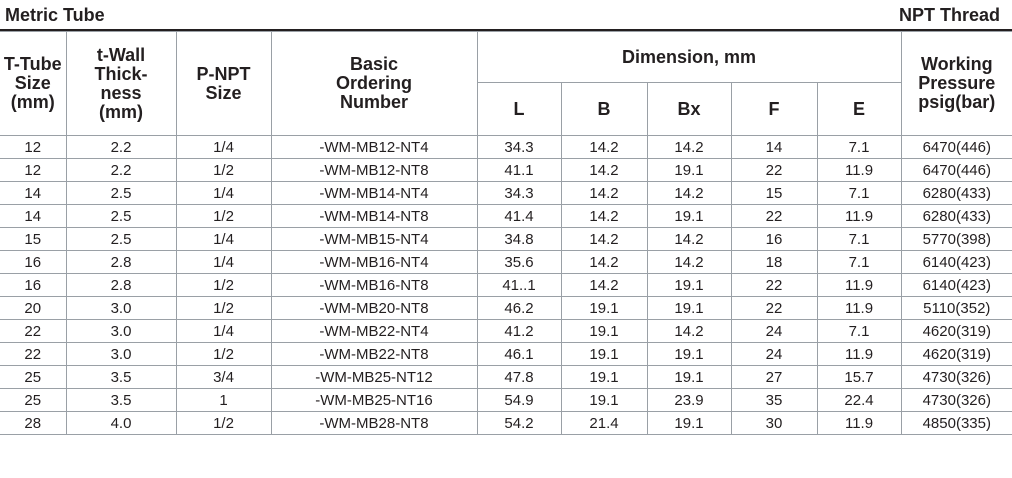 Image resolution: width=1012 pixels, height=478 pixels. What do you see at coordinates (519, 308) in the screenshot?
I see `cell-dim-l: 46.2` at bounding box center [519, 308].